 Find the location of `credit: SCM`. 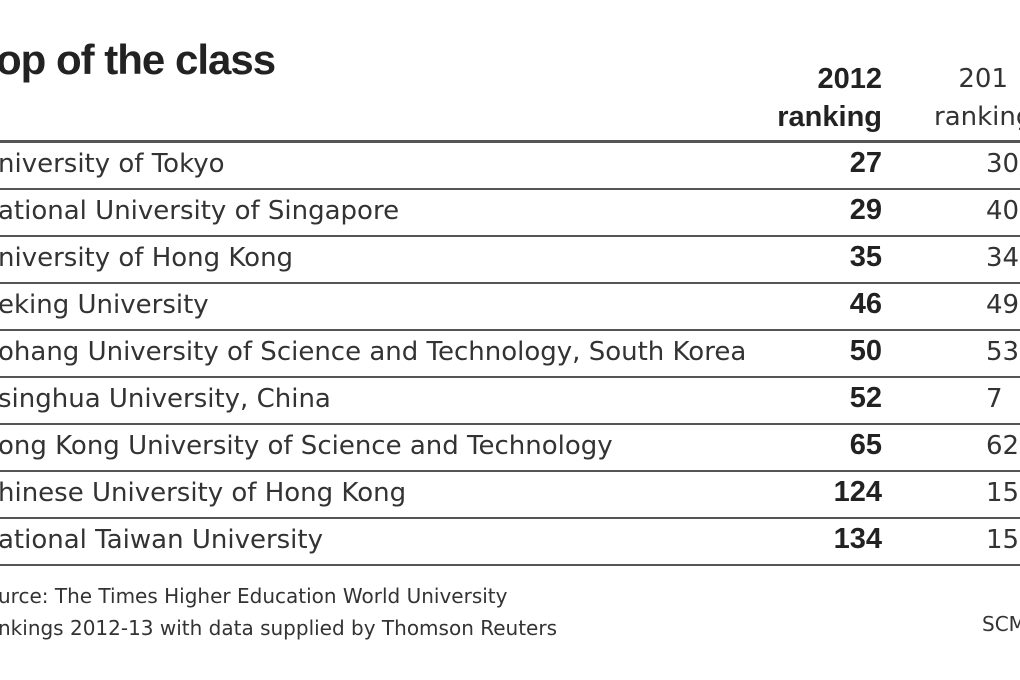

credit: SCM is located at coordinates (1001, 624).